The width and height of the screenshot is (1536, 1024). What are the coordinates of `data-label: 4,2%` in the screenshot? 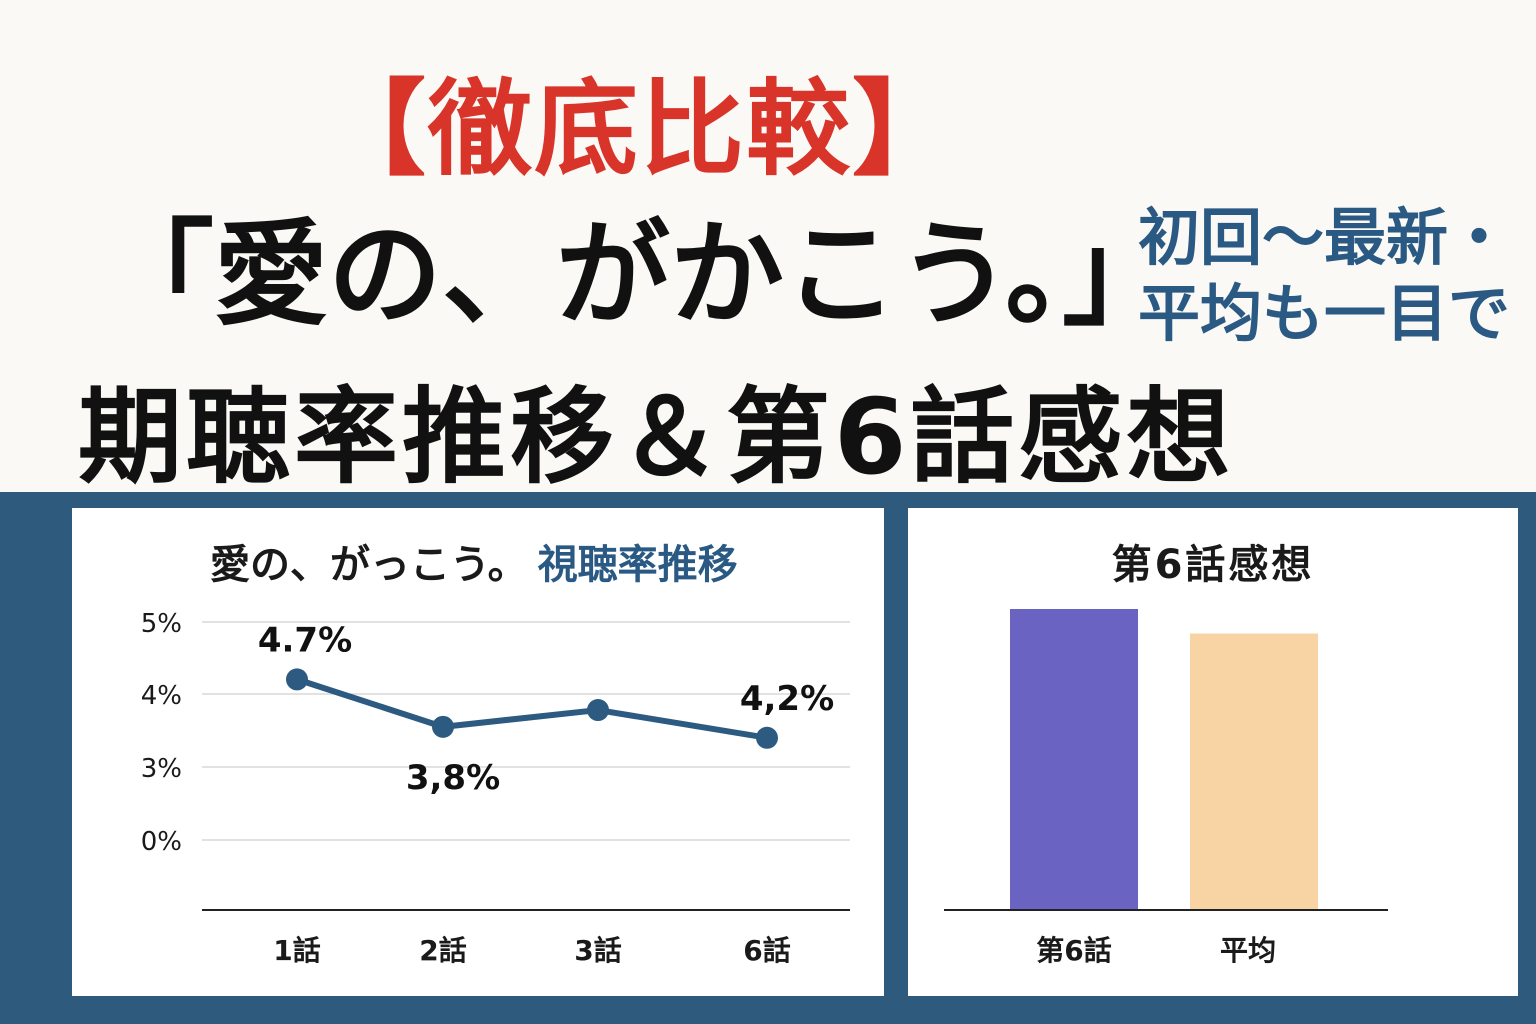 It's located at (787, 699).